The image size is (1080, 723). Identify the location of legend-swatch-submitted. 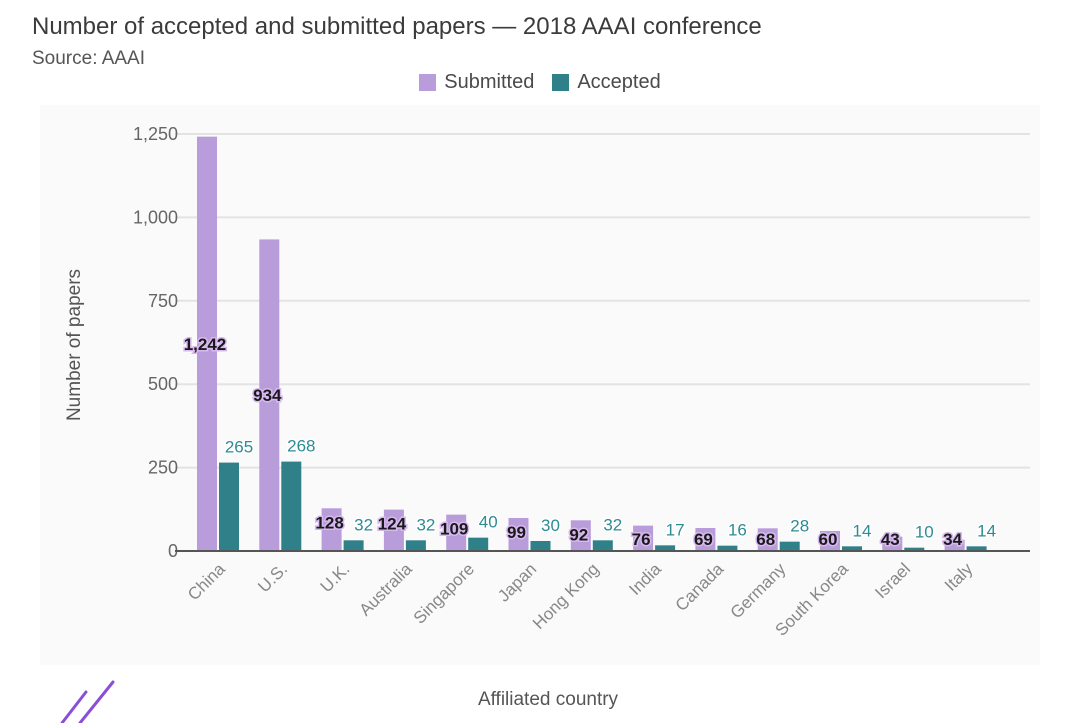
(428, 82).